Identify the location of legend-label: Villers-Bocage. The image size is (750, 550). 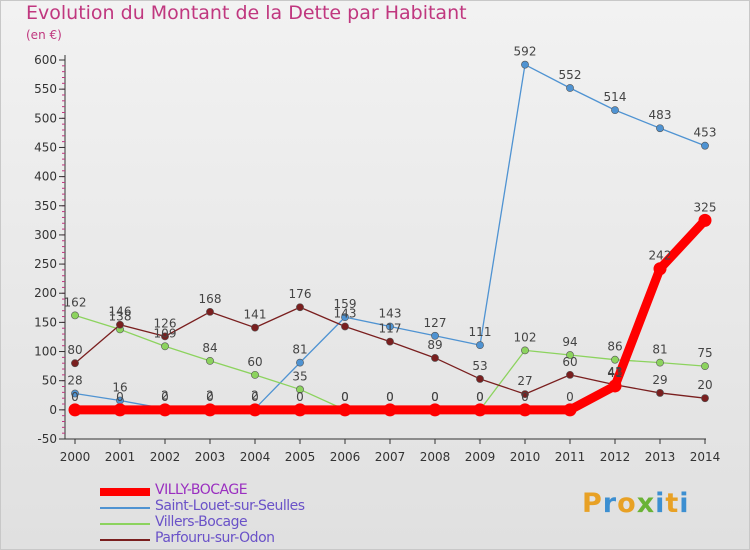
(201, 522).